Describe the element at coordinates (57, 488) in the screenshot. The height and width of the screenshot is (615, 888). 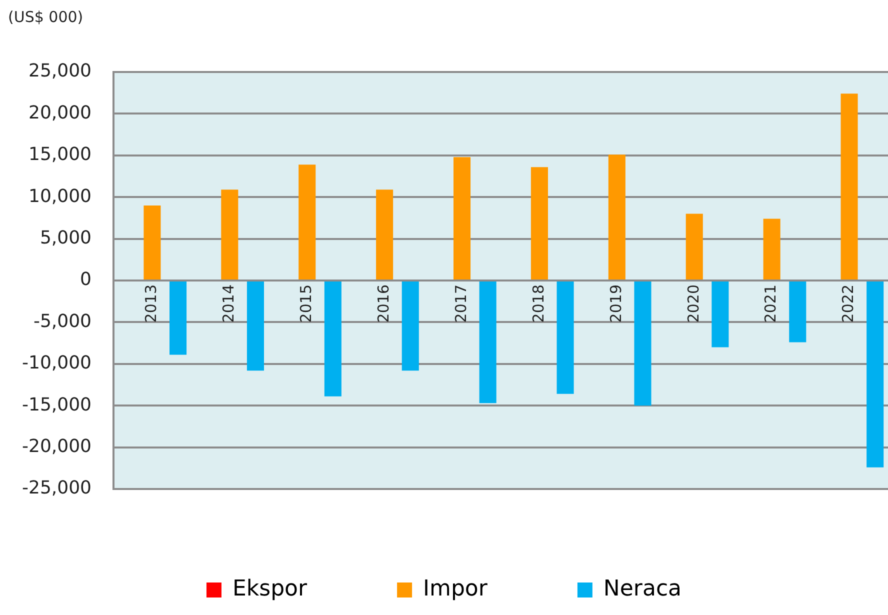
I see `y-tick-label: -25,000` at that location.